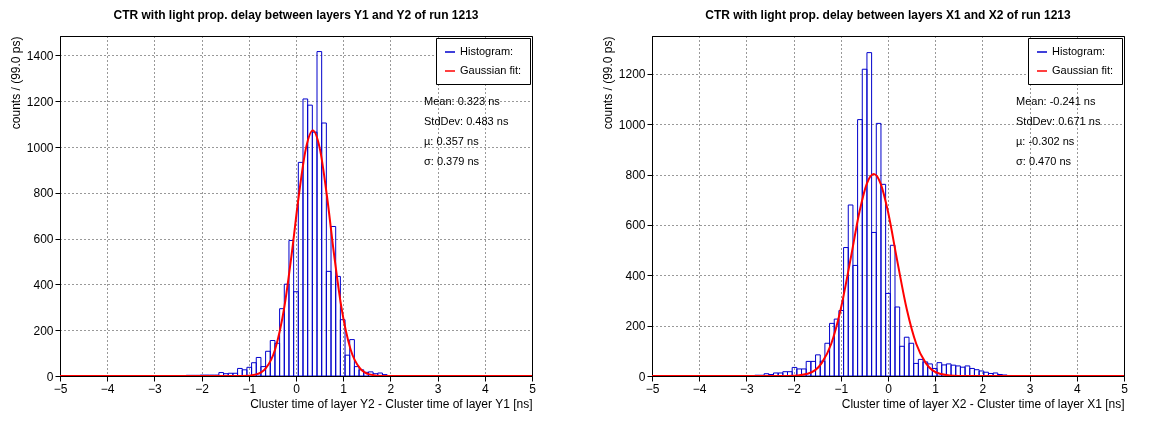 This screenshot has width=1173, height=424. What do you see at coordinates (1056, 101) in the screenshot?
I see `annotation: Mean: -0.241 ns` at bounding box center [1056, 101].